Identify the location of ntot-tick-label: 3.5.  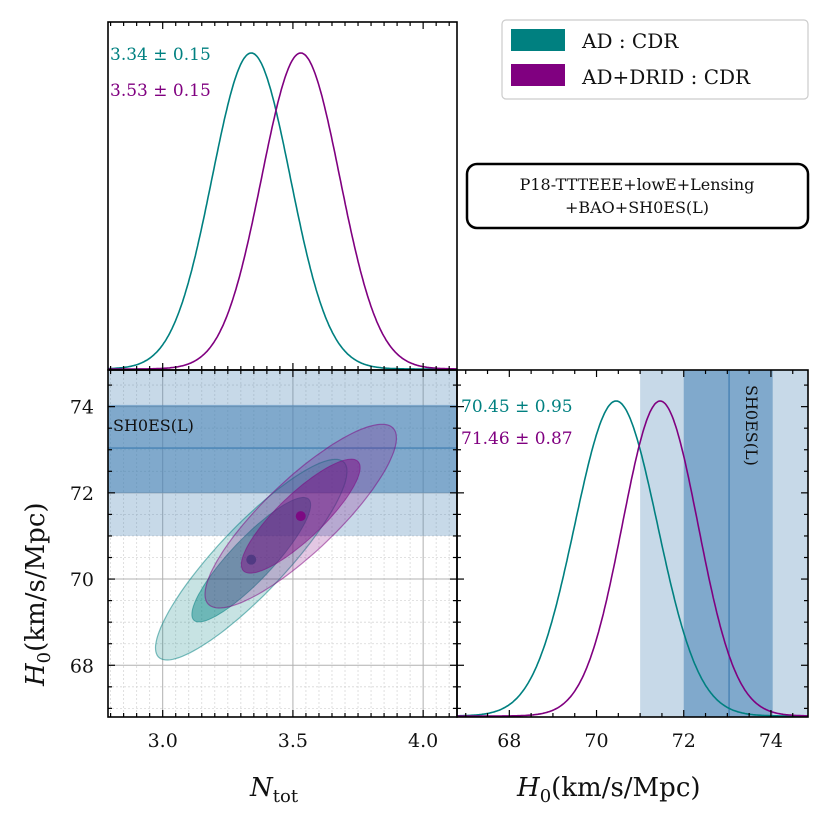
(293, 741).